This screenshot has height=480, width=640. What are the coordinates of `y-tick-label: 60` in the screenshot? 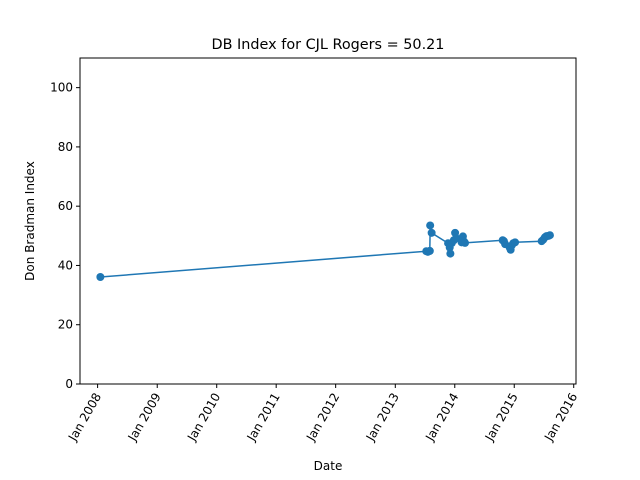 It's located at (65, 206).